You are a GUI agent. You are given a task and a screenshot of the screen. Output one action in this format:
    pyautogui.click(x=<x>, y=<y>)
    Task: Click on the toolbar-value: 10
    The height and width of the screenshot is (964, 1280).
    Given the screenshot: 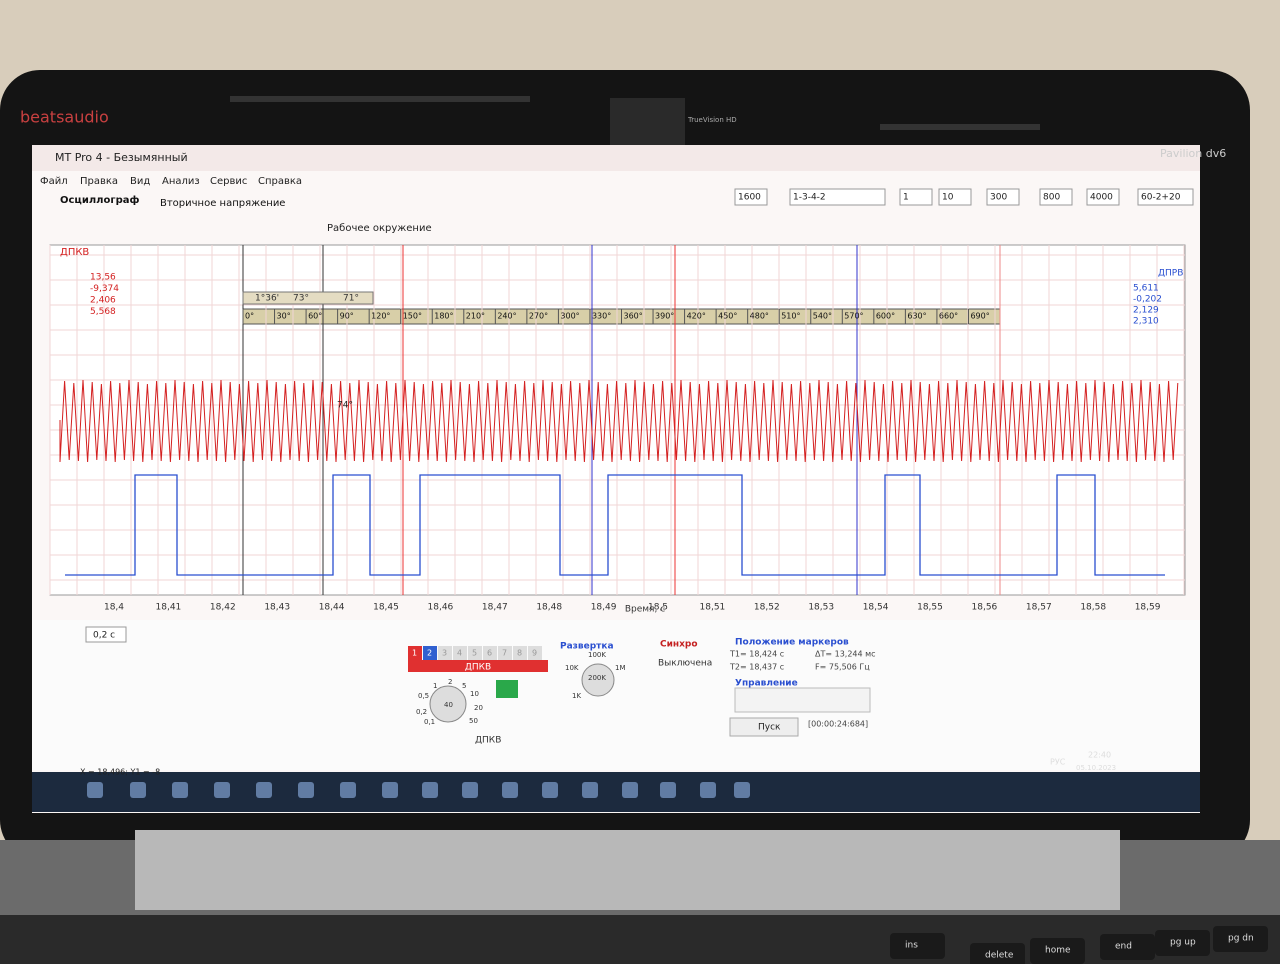 What is the action you would take?
    pyautogui.click(x=948, y=198)
    